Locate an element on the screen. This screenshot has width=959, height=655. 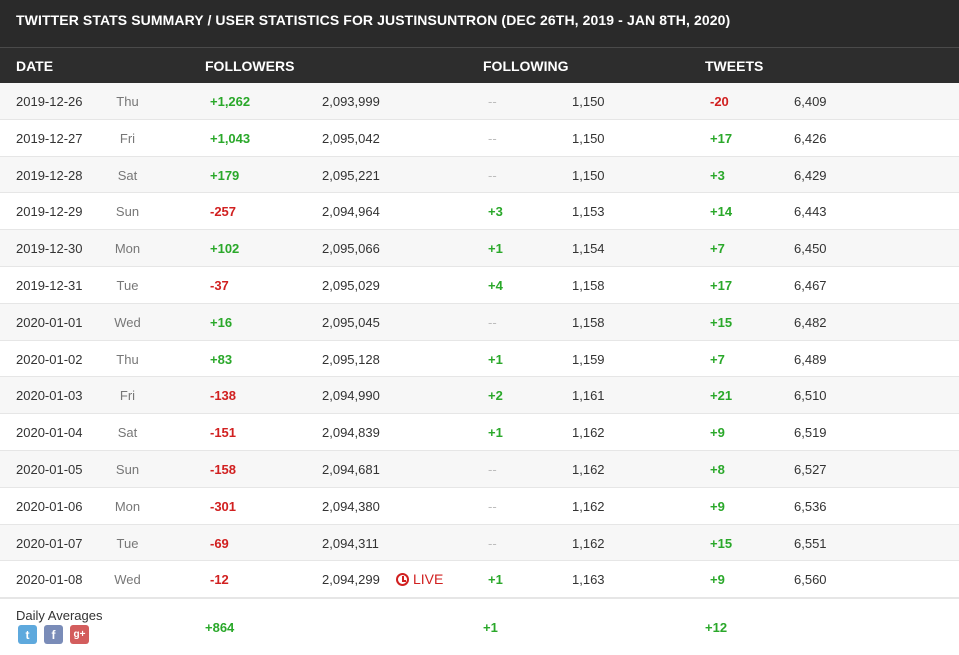
row-following-total: 1,154 is located at coordinates (588, 249).